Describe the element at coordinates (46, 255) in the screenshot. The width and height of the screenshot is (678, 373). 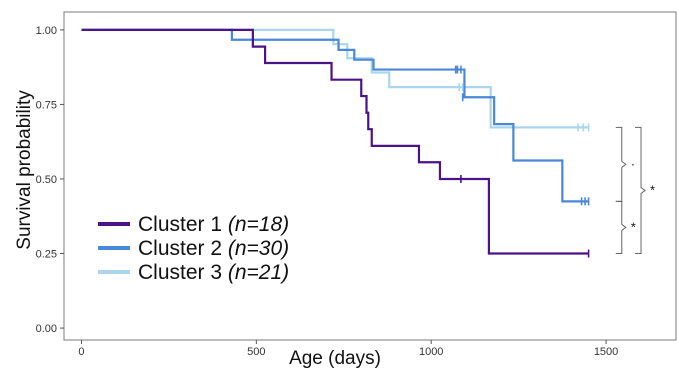
I see `y-tick-label: 0.25` at that location.